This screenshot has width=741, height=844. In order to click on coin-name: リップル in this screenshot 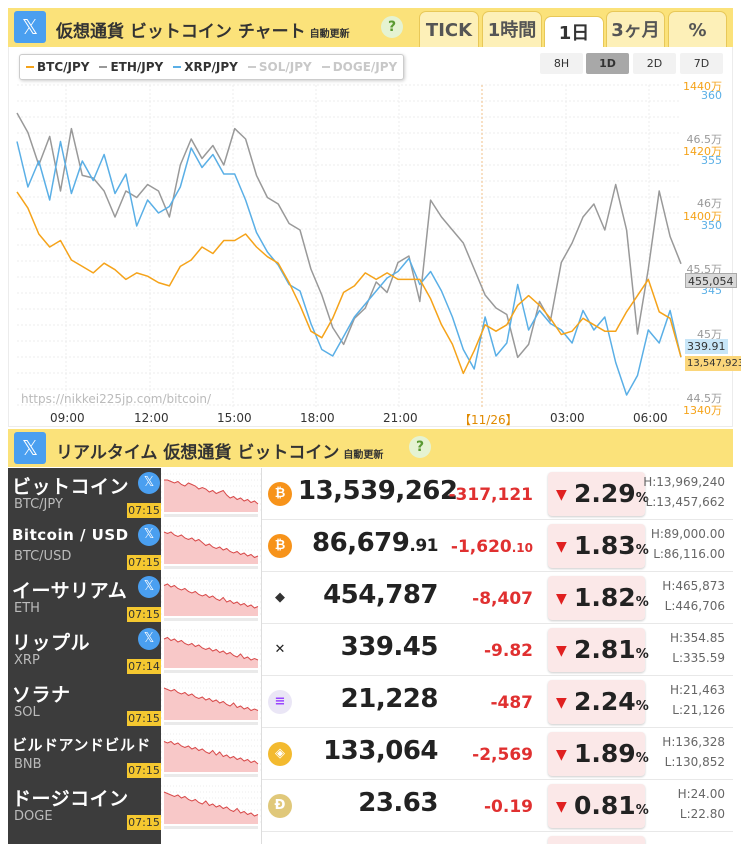, I will do `click(51, 643)`.